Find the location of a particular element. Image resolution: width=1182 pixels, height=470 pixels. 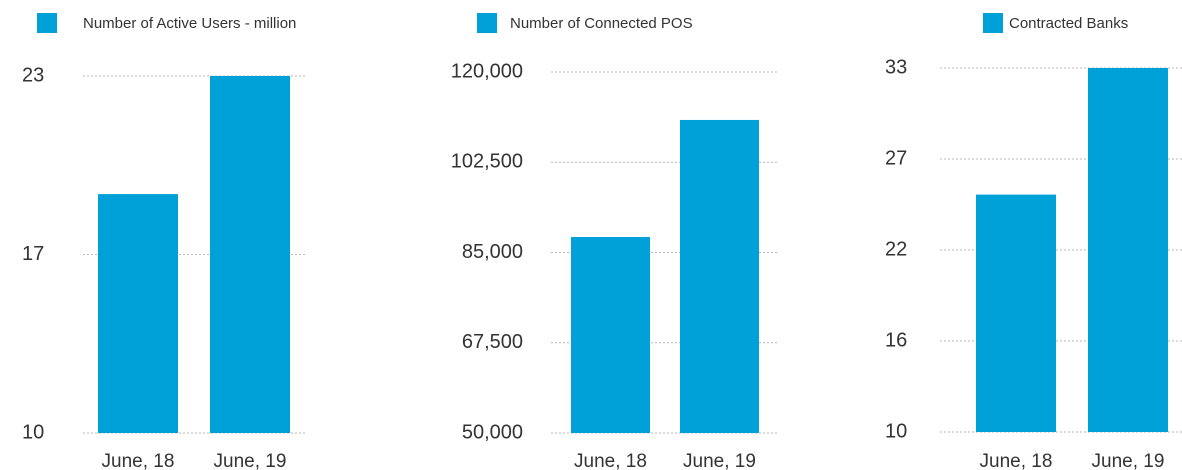

y-tick-label: 85,000 is located at coordinates (492, 252).